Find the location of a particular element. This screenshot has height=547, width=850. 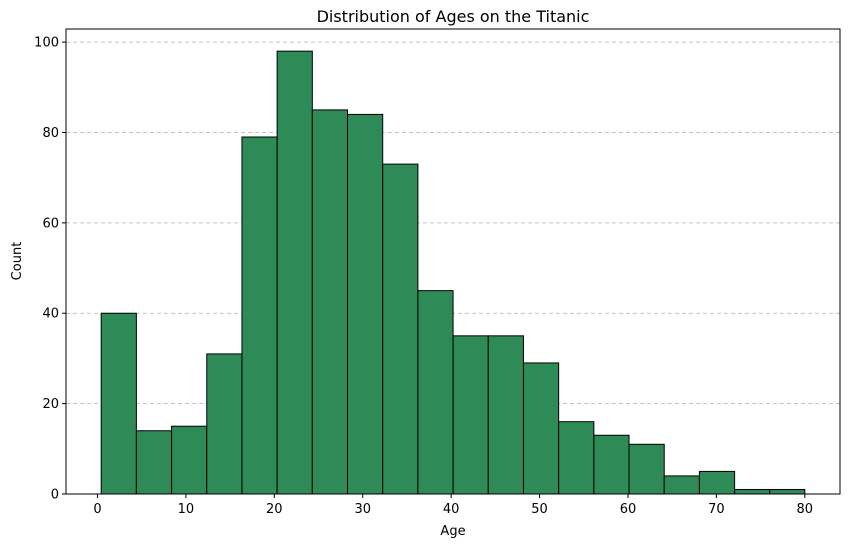

x-tick-label: 10 is located at coordinates (186, 509).